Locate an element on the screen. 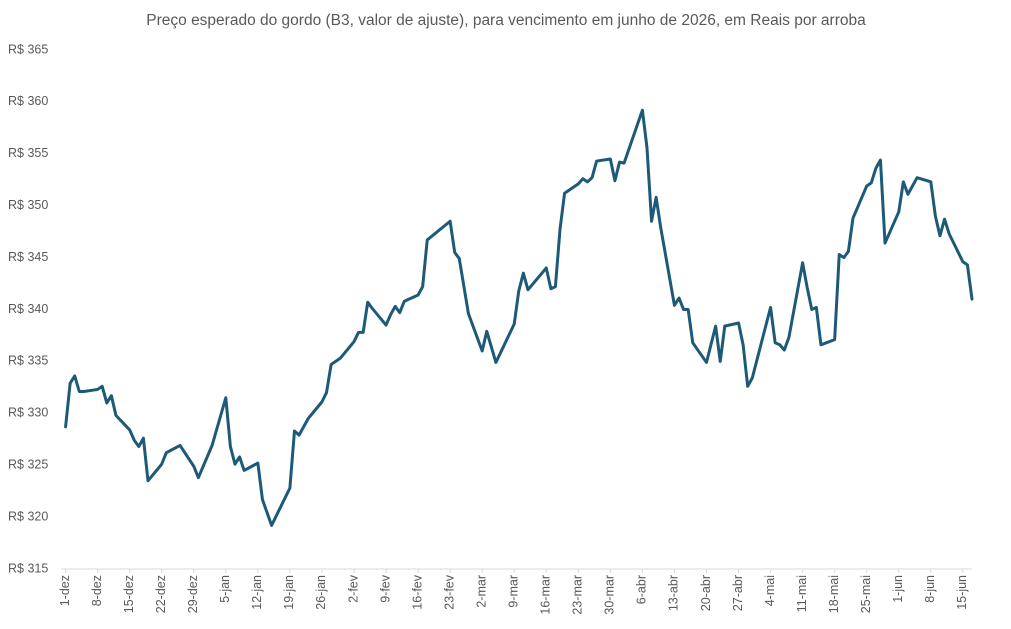 The image size is (1011, 629). y-tick-label: R$ 345 is located at coordinates (28, 257).